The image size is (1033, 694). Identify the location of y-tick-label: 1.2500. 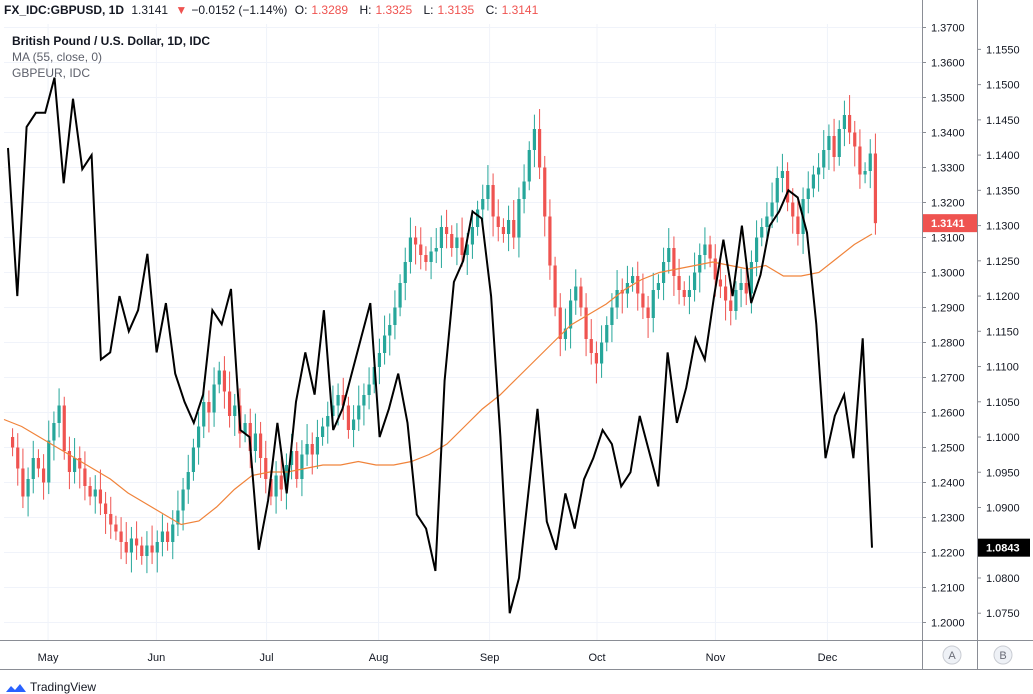
(948, 449).